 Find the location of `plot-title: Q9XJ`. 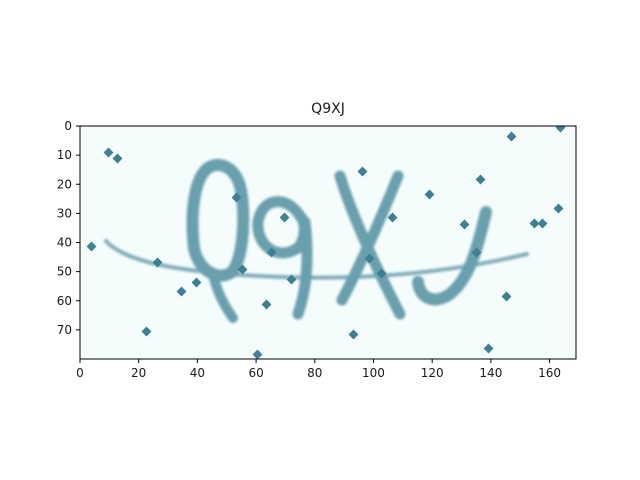

plot-title: Q9XJ is located at coordinates (328, 109).